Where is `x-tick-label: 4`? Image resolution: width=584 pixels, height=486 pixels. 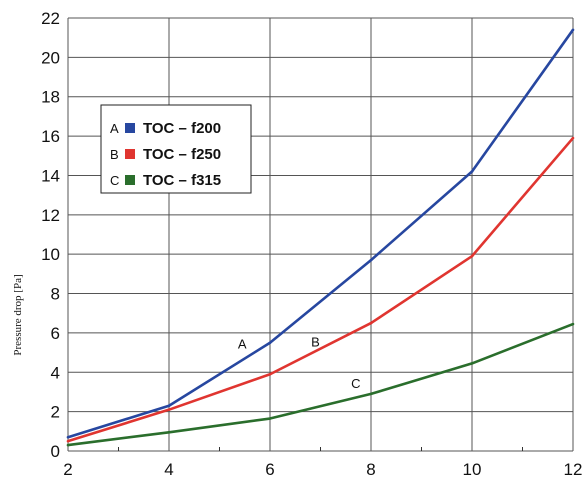 x-tick-label: 4 is located at coordinates (168, 469).